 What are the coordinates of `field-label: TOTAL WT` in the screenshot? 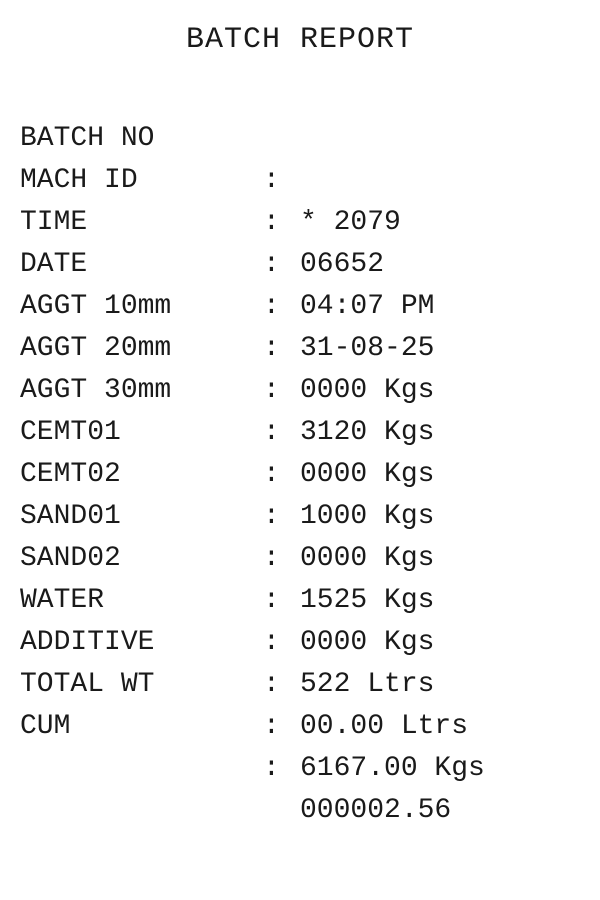 It's located at (87, 684).